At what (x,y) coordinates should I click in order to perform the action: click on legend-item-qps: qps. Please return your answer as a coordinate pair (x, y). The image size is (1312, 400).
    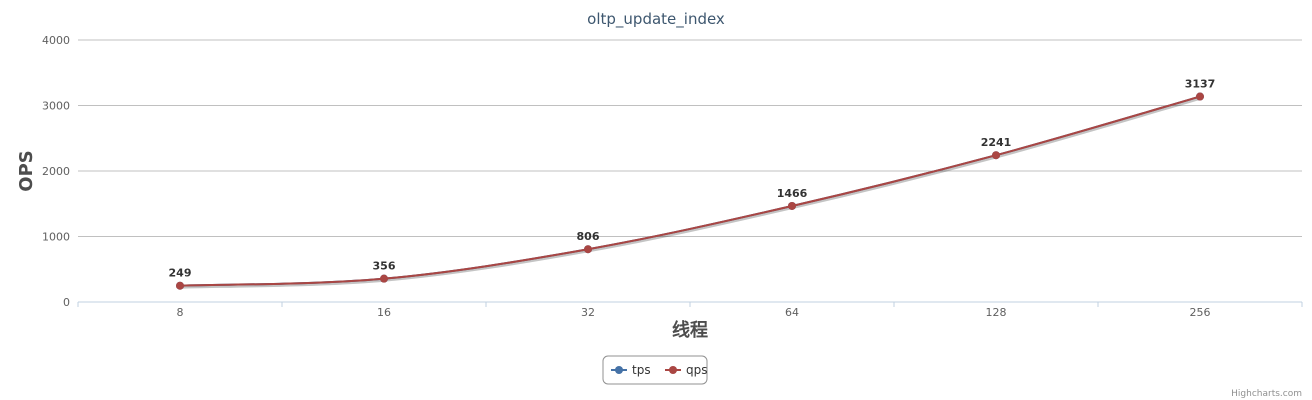
    Looking at the image, I should click on (686, 370).